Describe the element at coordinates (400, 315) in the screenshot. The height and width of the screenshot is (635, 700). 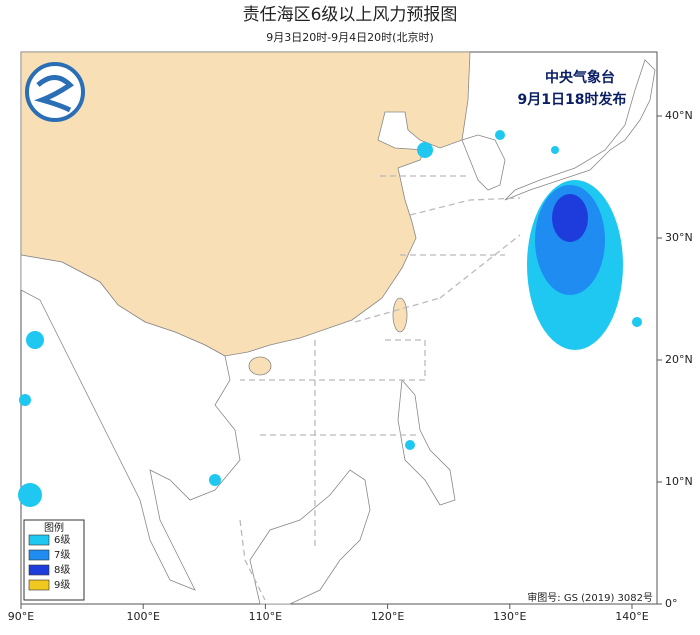
I see `taiwan` at that location.